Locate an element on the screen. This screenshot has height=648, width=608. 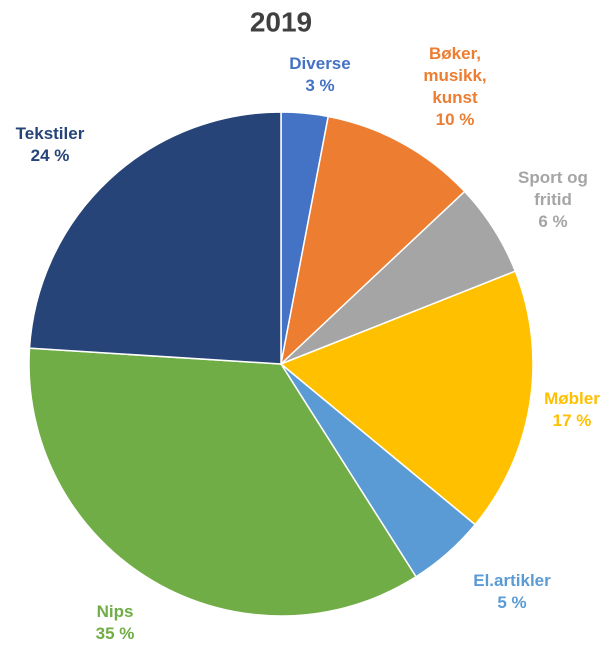
slice-label: Nips 35 % is located at coordinates (115, 623).